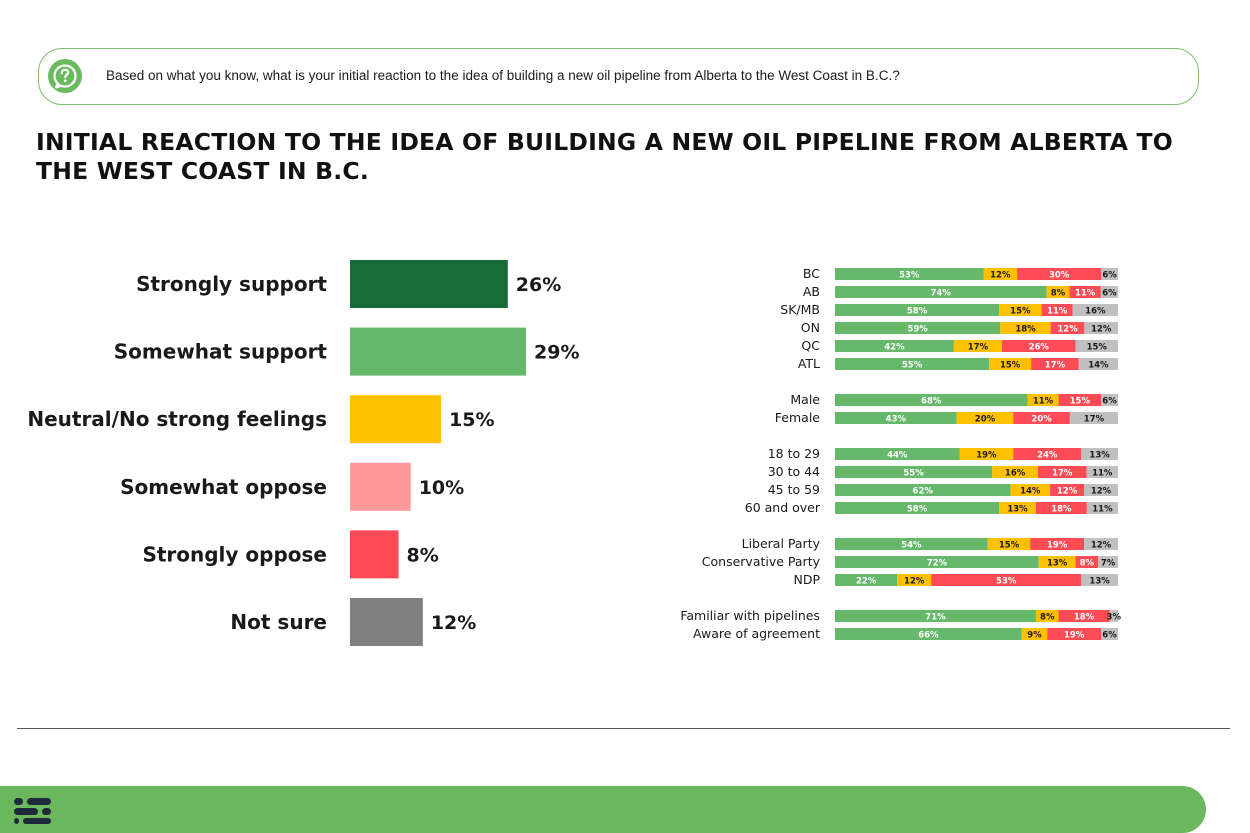  Describe the element at coordinates (278, 622) in the screenshot. I see `category-label-not-sure: Not sure` at that location.